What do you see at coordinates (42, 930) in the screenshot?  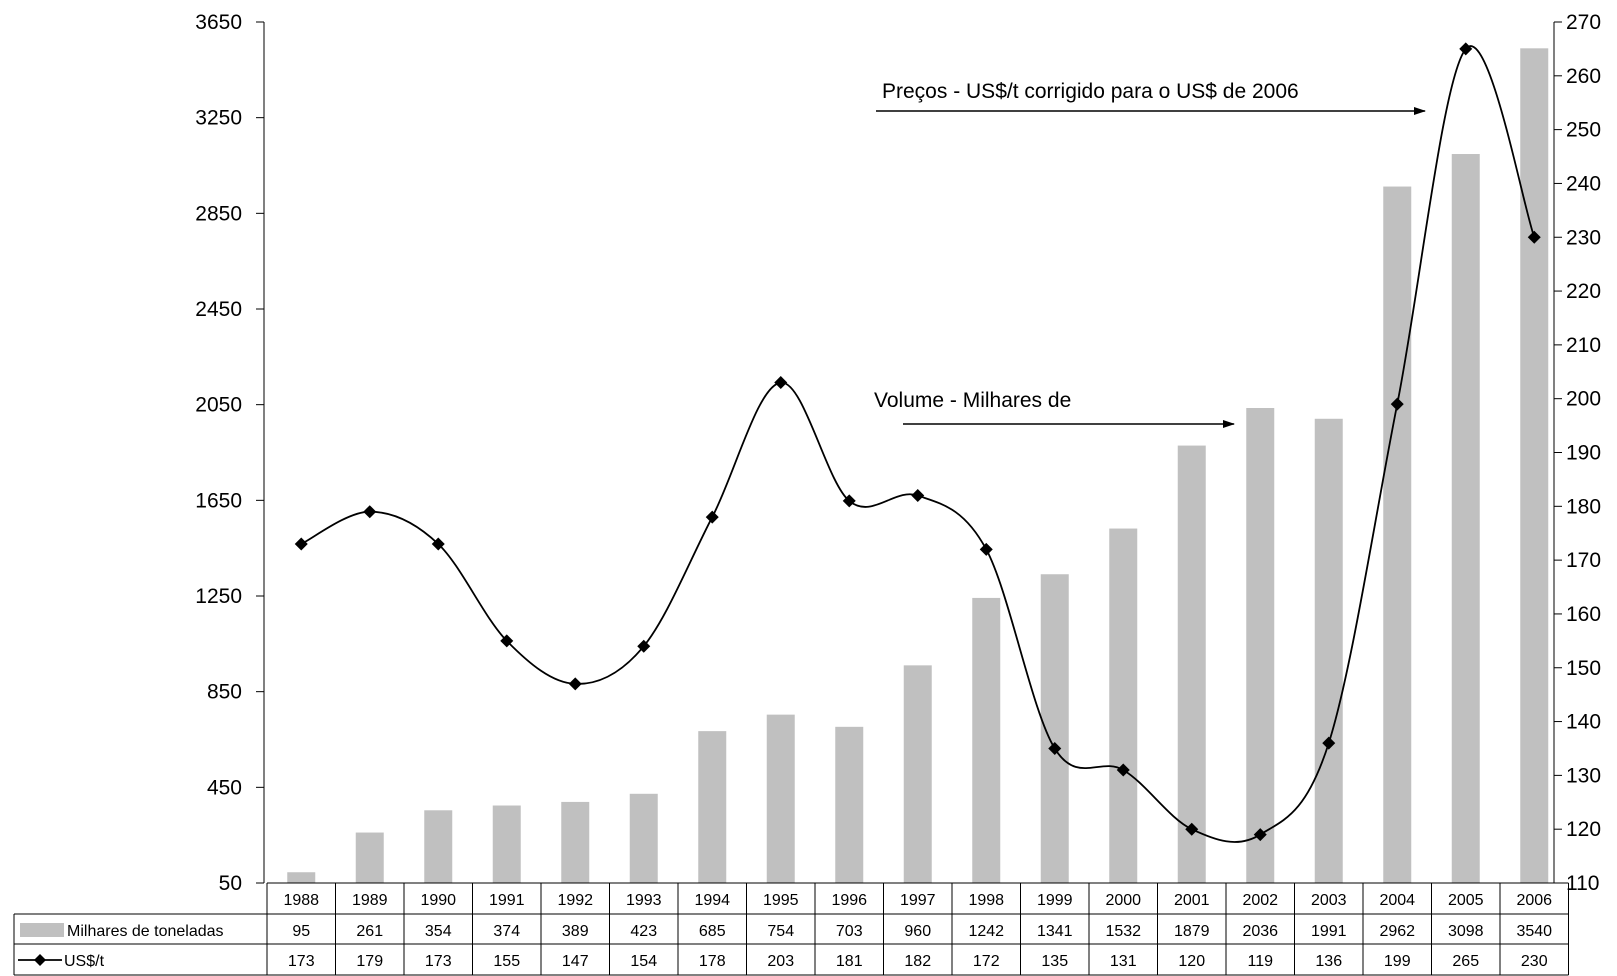 I see `legend-bar-swatch` at bounding box center [42, 930].